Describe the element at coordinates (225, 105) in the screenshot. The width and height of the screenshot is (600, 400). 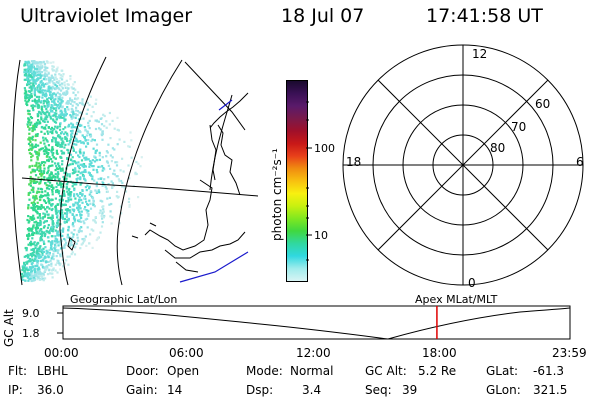
I see `boundary-line` at that location.